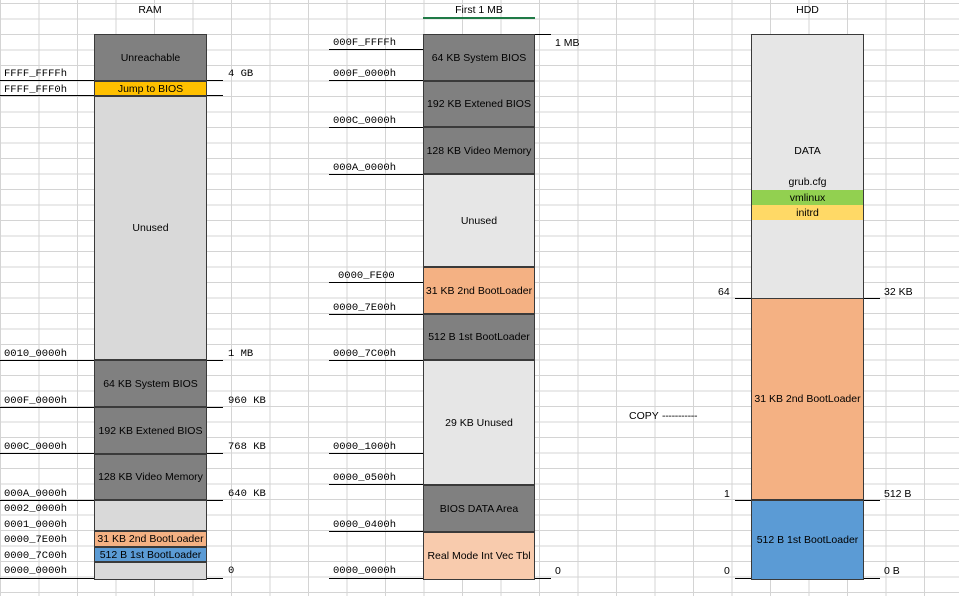  Describe the element at coordinates (150, 554) in the screenshot. I see `ram-1st-bootloader-block: 512 B 1st BootLoader` at that location.